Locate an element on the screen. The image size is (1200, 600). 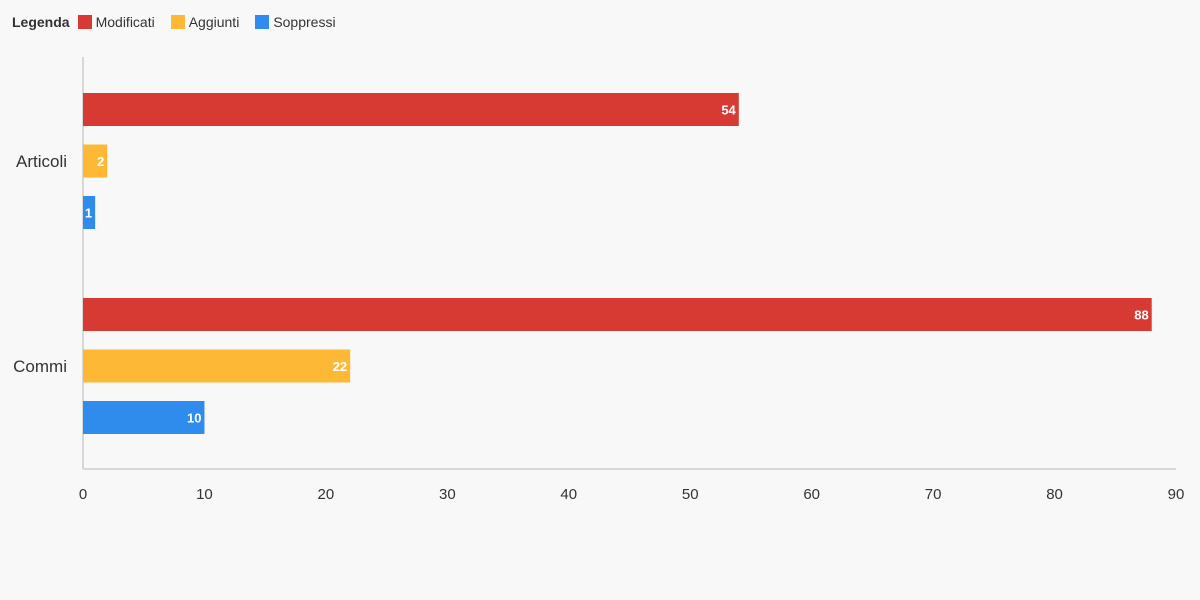
legend-item-soppressi: Soppressi is located at coordinates (295, 22).